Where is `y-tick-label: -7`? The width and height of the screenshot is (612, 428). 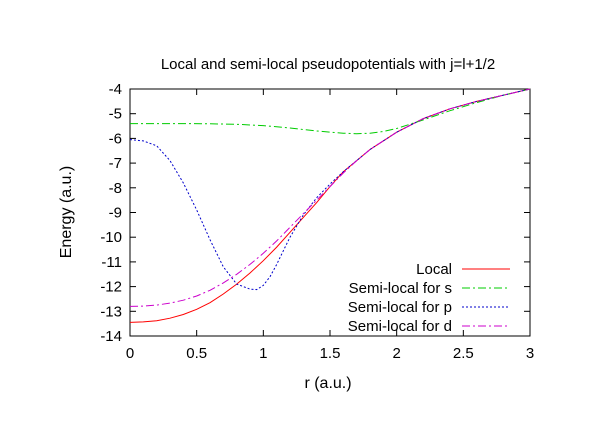 y-tick-label: -7 is located at coordinates (115, 163).